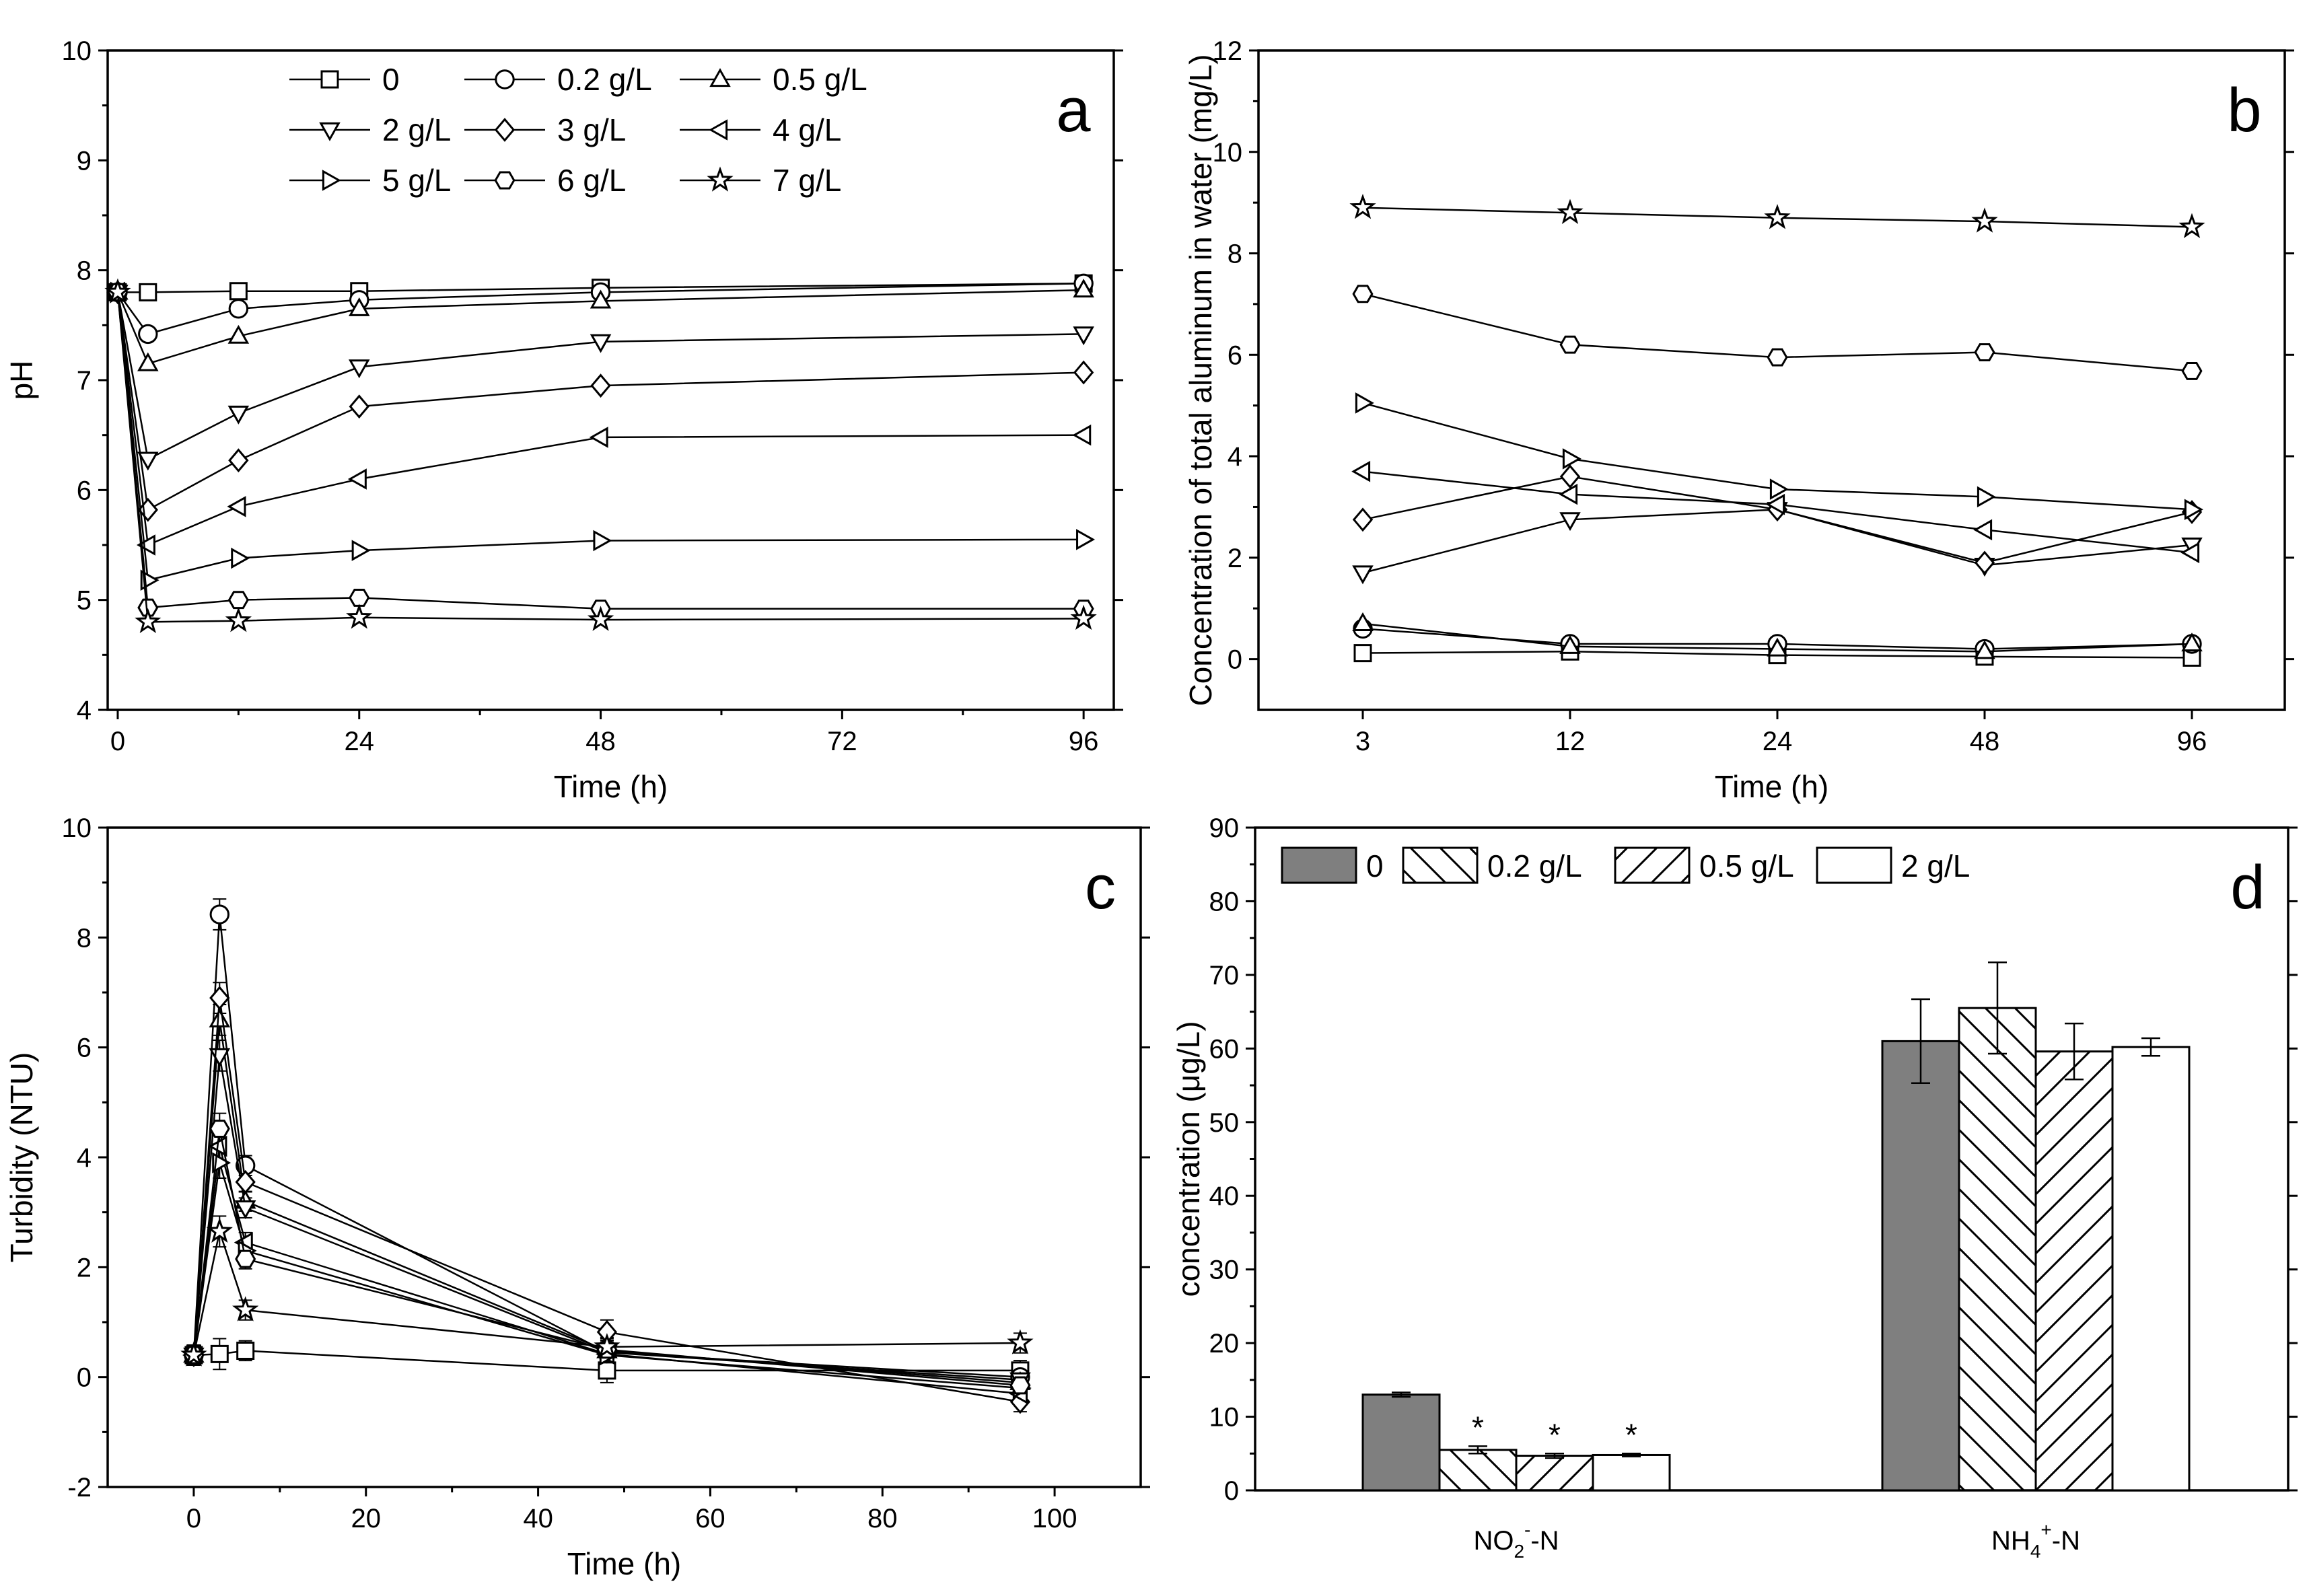  Describe the element at coordinates (21, 1157) in the screenshot. I see `y-axis-label: Turbidity (NTU)` at that location.